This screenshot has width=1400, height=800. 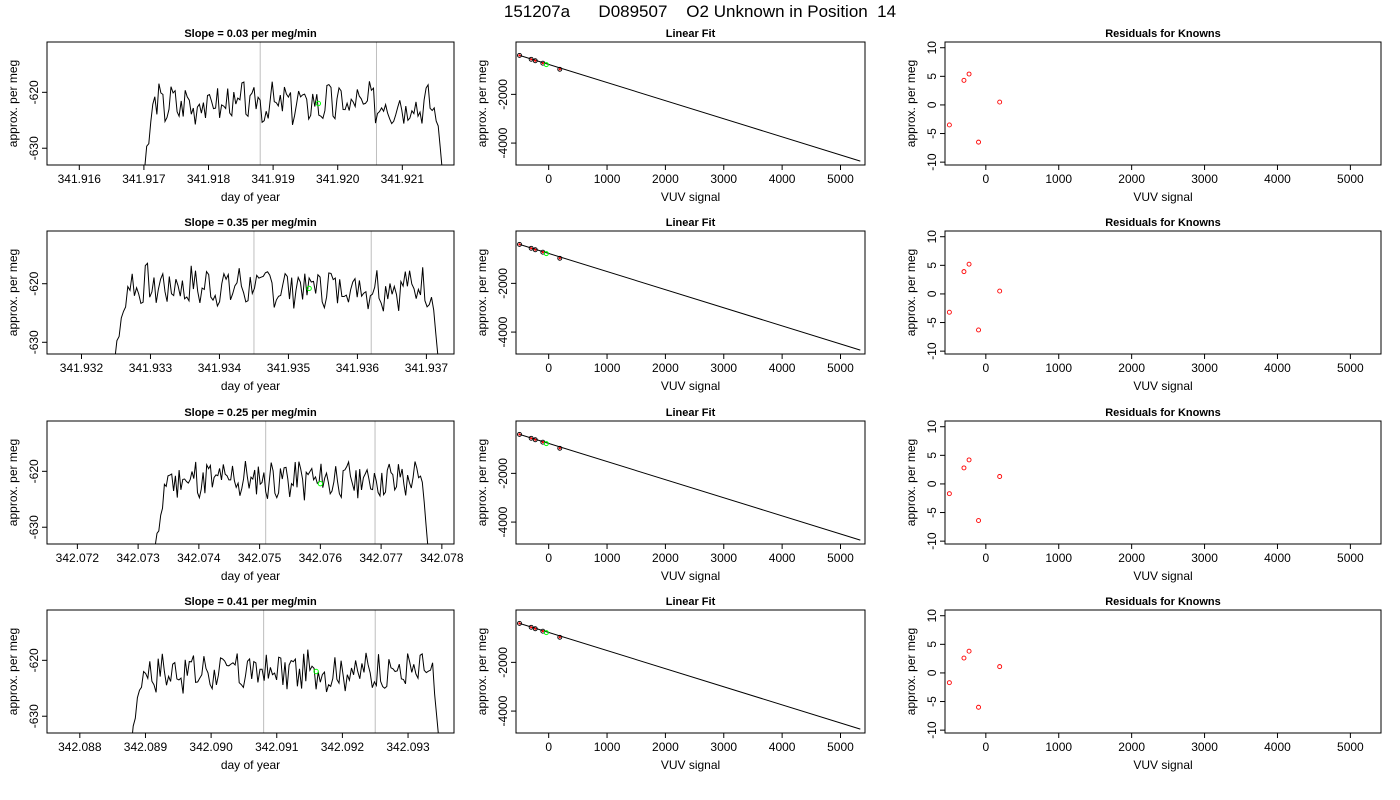 What do you see at coordinates (273, 179) in the screenshot?
I see `x-tick-label: 341.919` at bounding box center [273, 179].